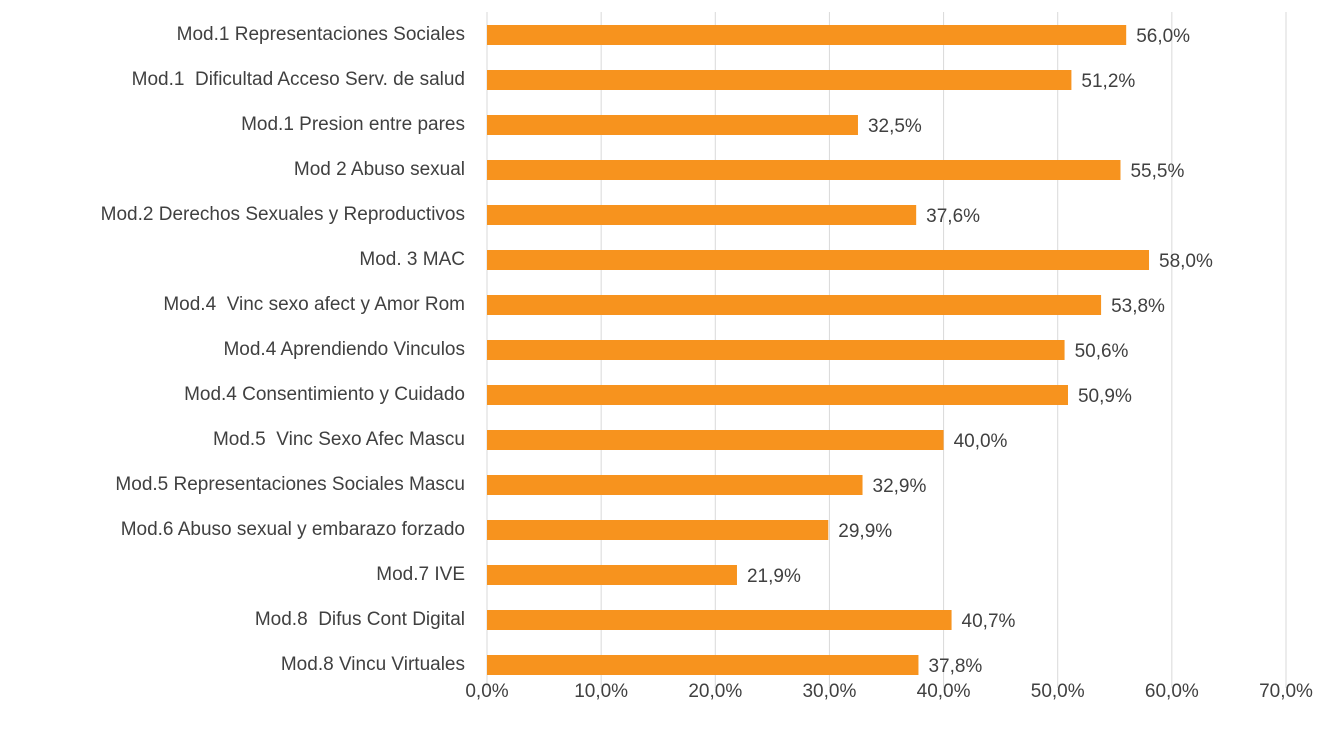 This screenshot has width=1325, height=729. What do you see at coordinates (1058, 691) in the screenshot?
I see `x-tick-label: 50,0%` at bounding box center [1058, 691].